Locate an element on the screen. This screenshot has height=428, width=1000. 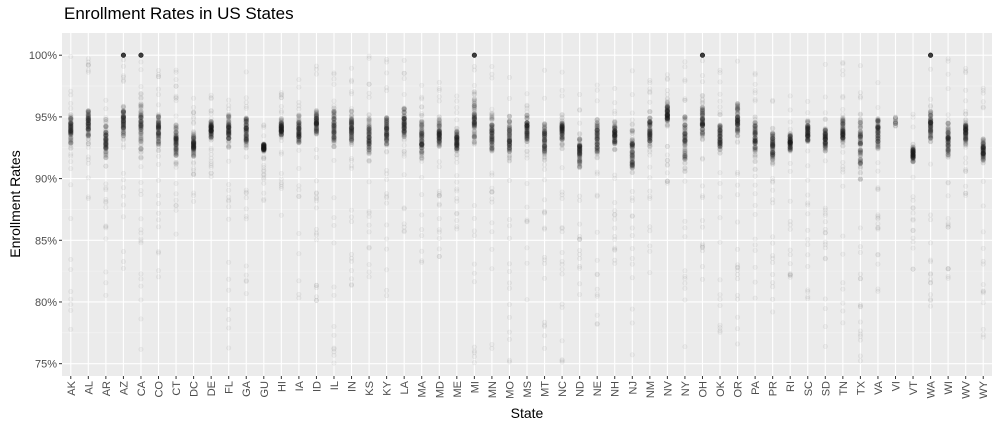
x-tick-label: CO is located at coordinates (160, 389).